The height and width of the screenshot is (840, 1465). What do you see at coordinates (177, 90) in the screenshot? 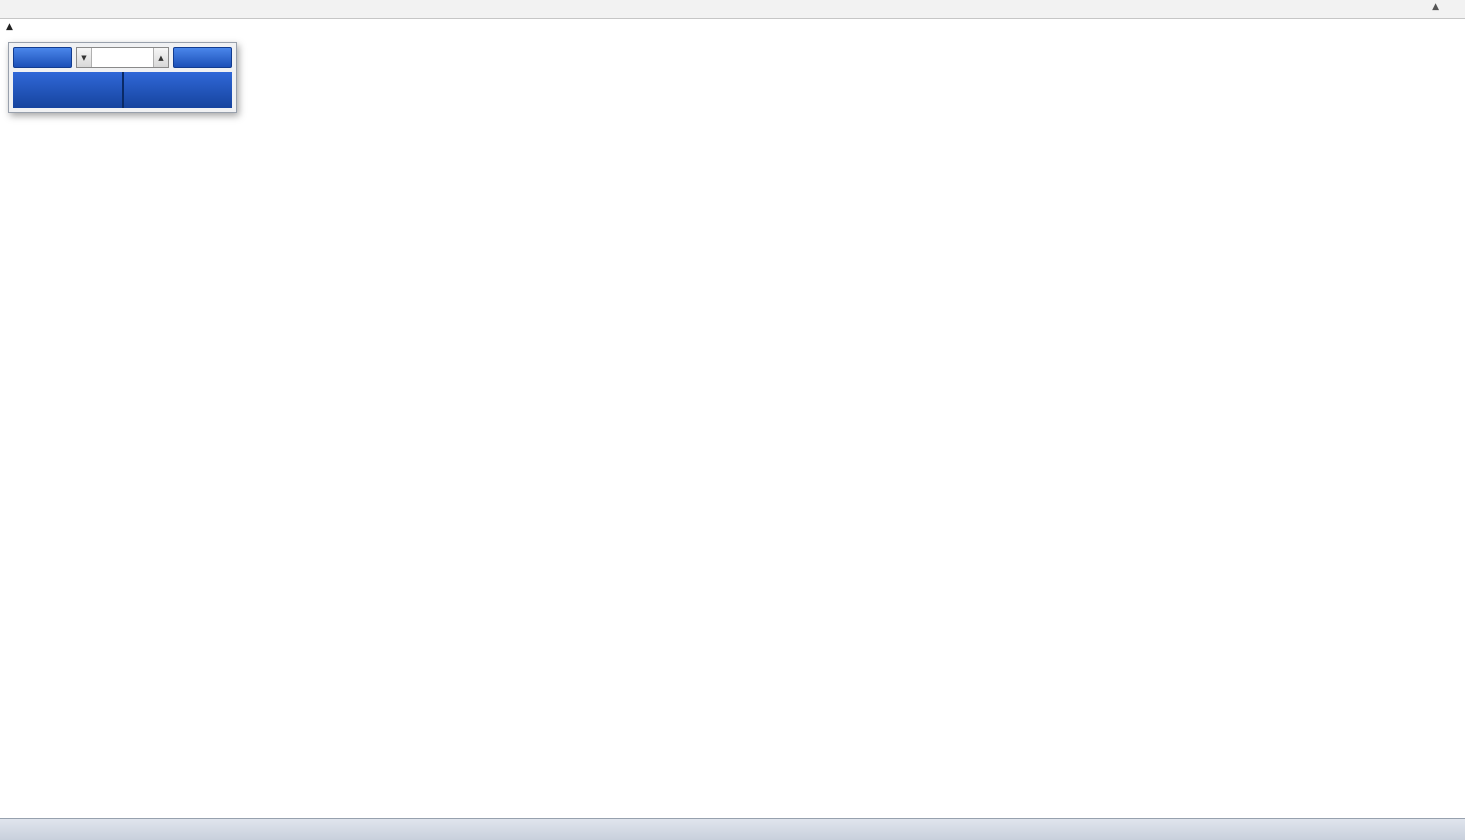
I see `buy-price-box` at bounding box center [177, 90].